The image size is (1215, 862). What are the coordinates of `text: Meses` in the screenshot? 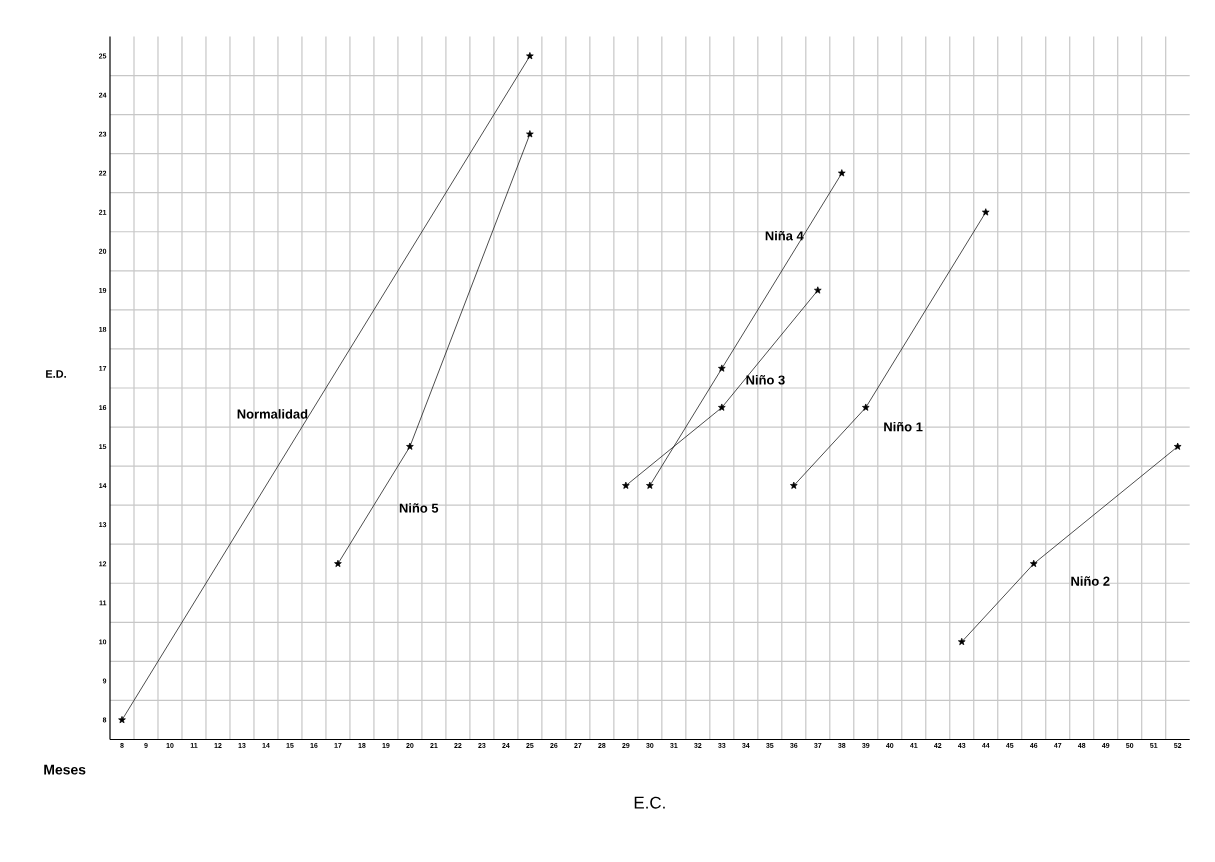 It's located at (65, 769).